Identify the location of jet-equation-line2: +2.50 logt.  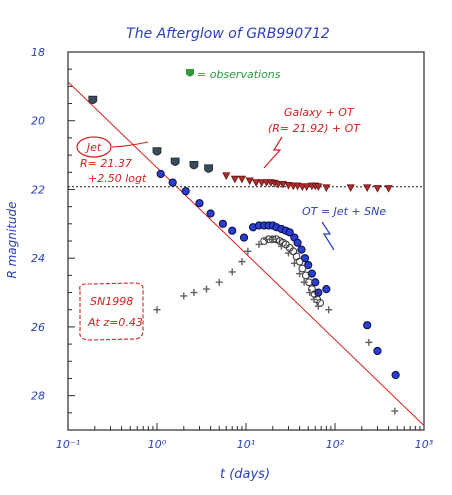
(117, 178).